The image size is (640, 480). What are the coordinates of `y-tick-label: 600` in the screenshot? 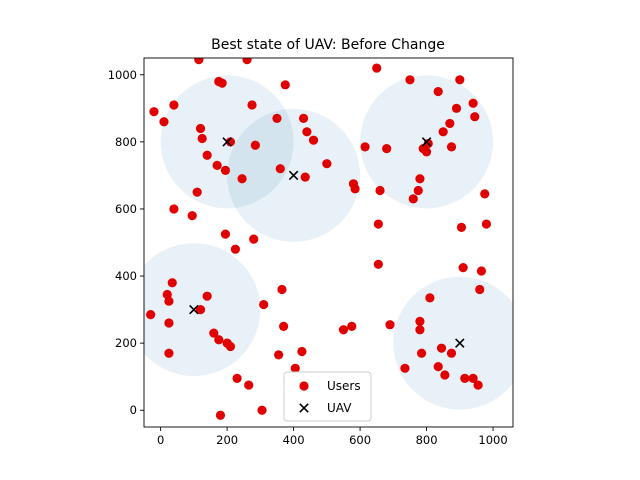 It's located at (126, 209).